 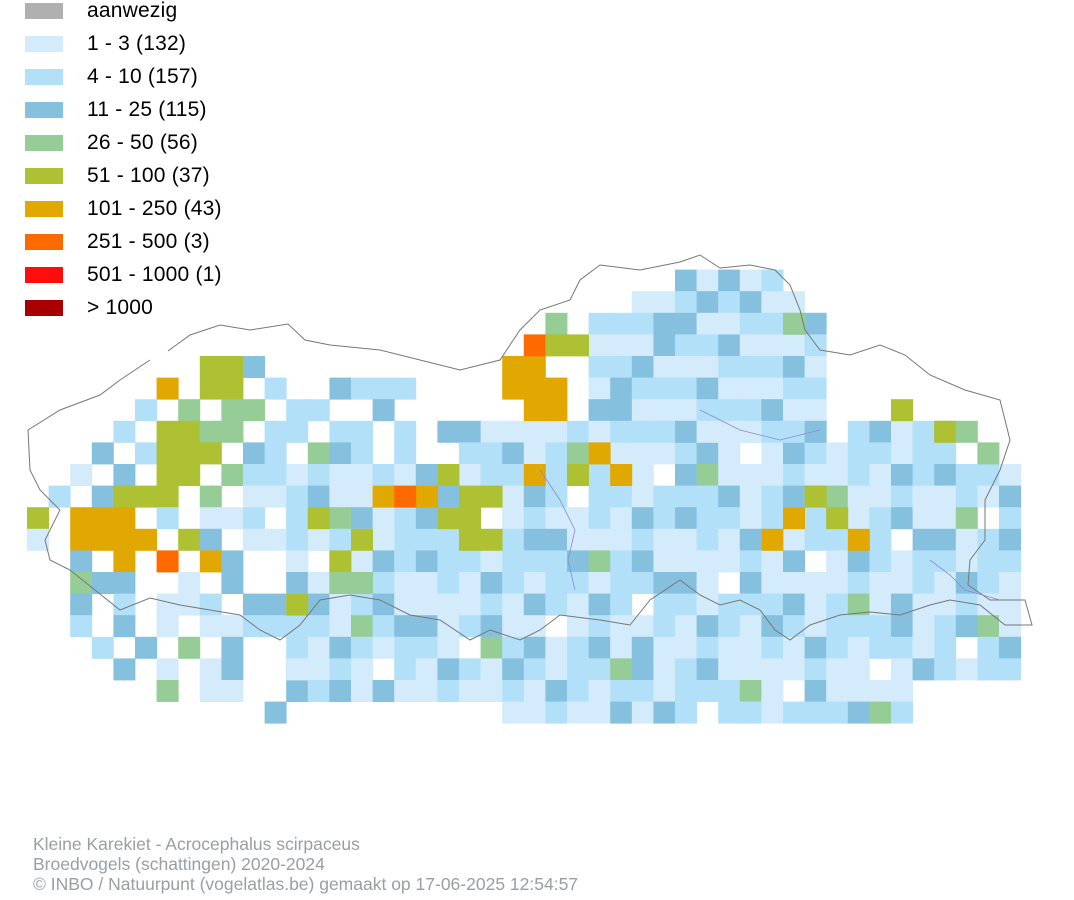 What do you see at coordinates (179, 864) in the screenshot?
I see `dataset-subtitle: Broedvogels (schattingen) 2020-2024` at bounding box center [179, 864].